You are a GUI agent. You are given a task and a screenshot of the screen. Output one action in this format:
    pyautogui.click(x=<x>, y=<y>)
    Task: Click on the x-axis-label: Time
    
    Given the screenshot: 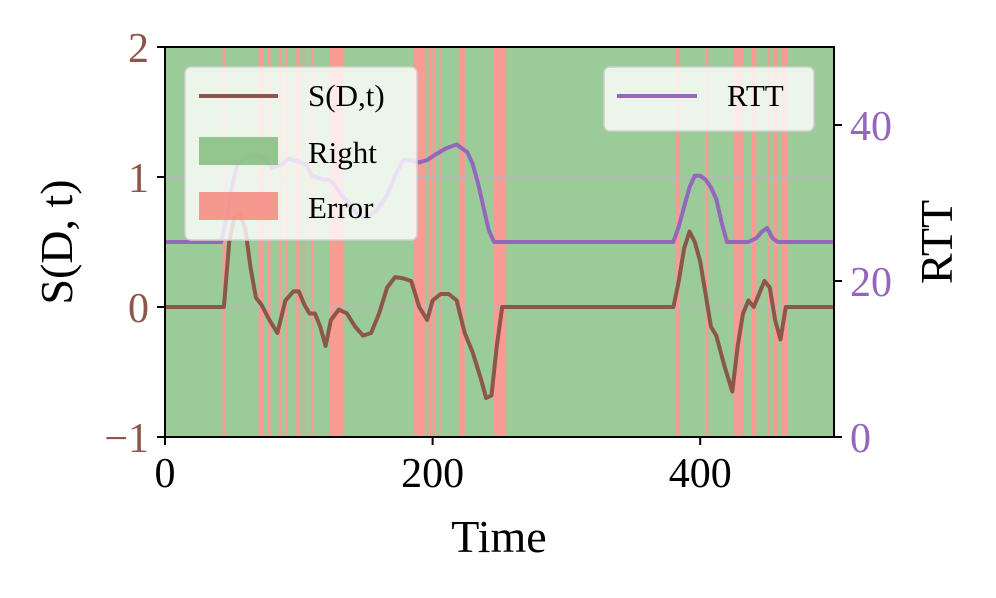 What is the action you would take?
    pyautogui.click(x=498, y=536)
    